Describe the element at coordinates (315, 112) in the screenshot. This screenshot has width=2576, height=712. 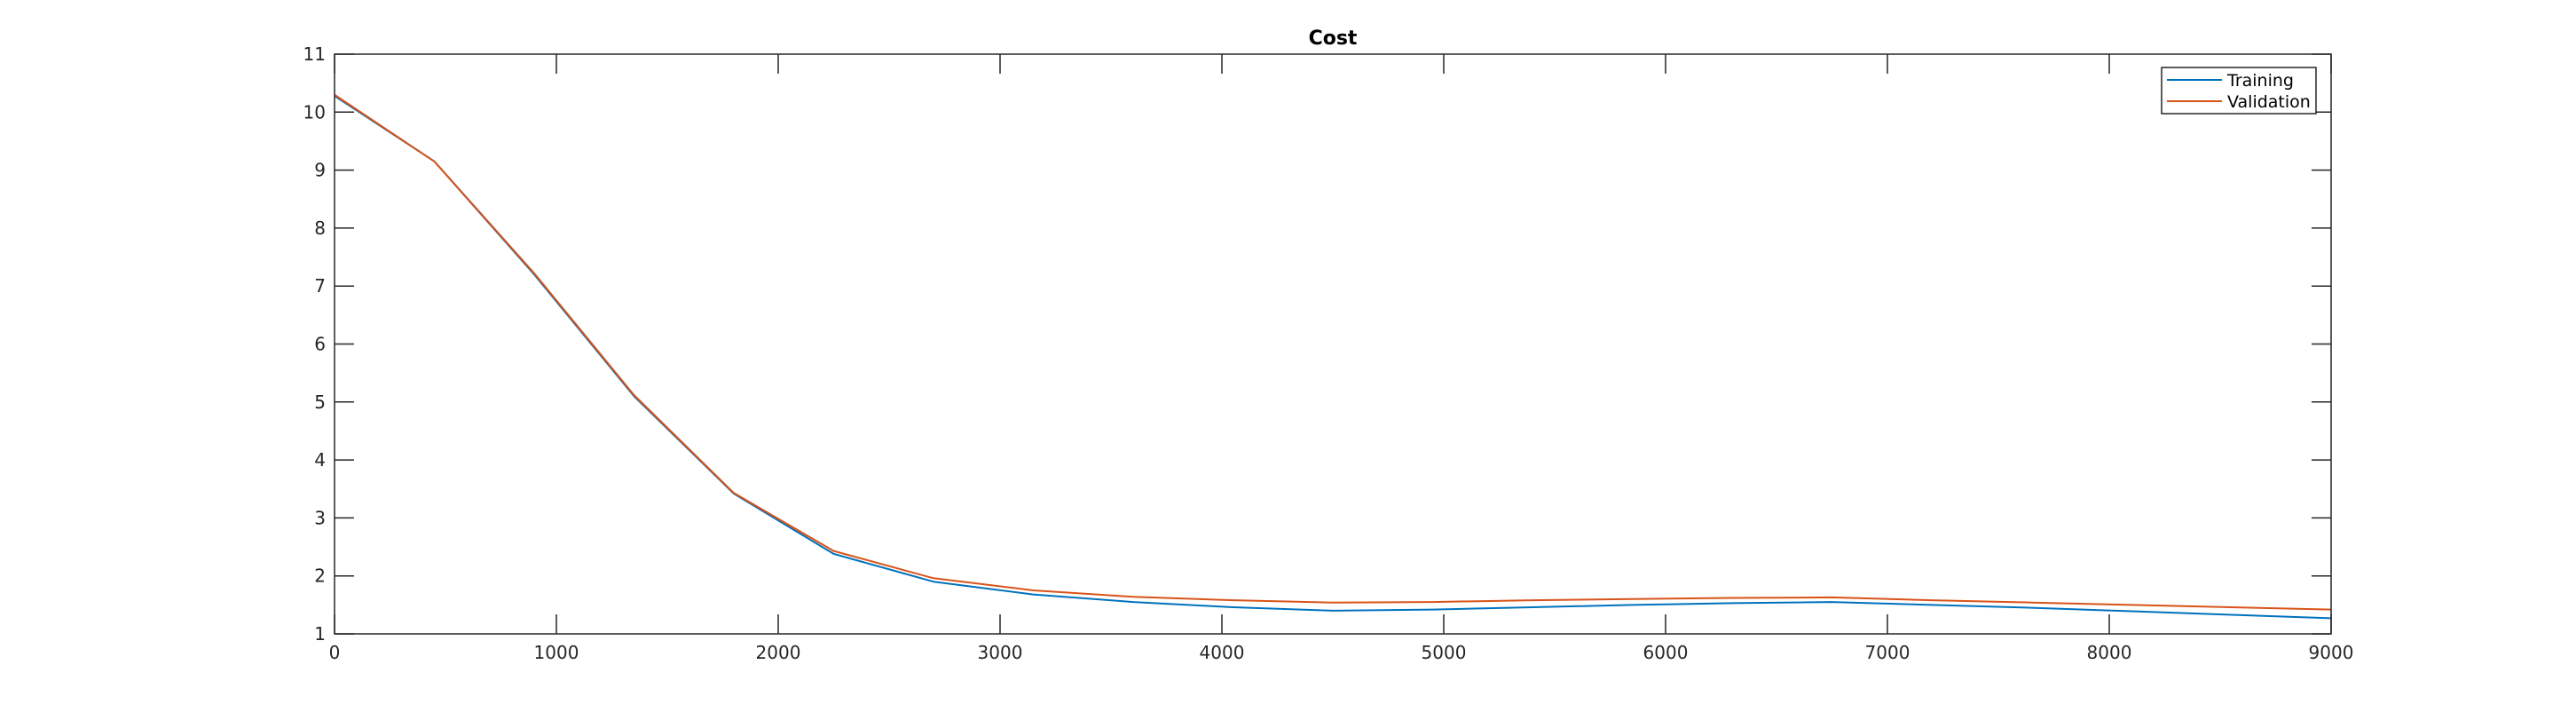
I see `y-tick-label: 10` at that location.